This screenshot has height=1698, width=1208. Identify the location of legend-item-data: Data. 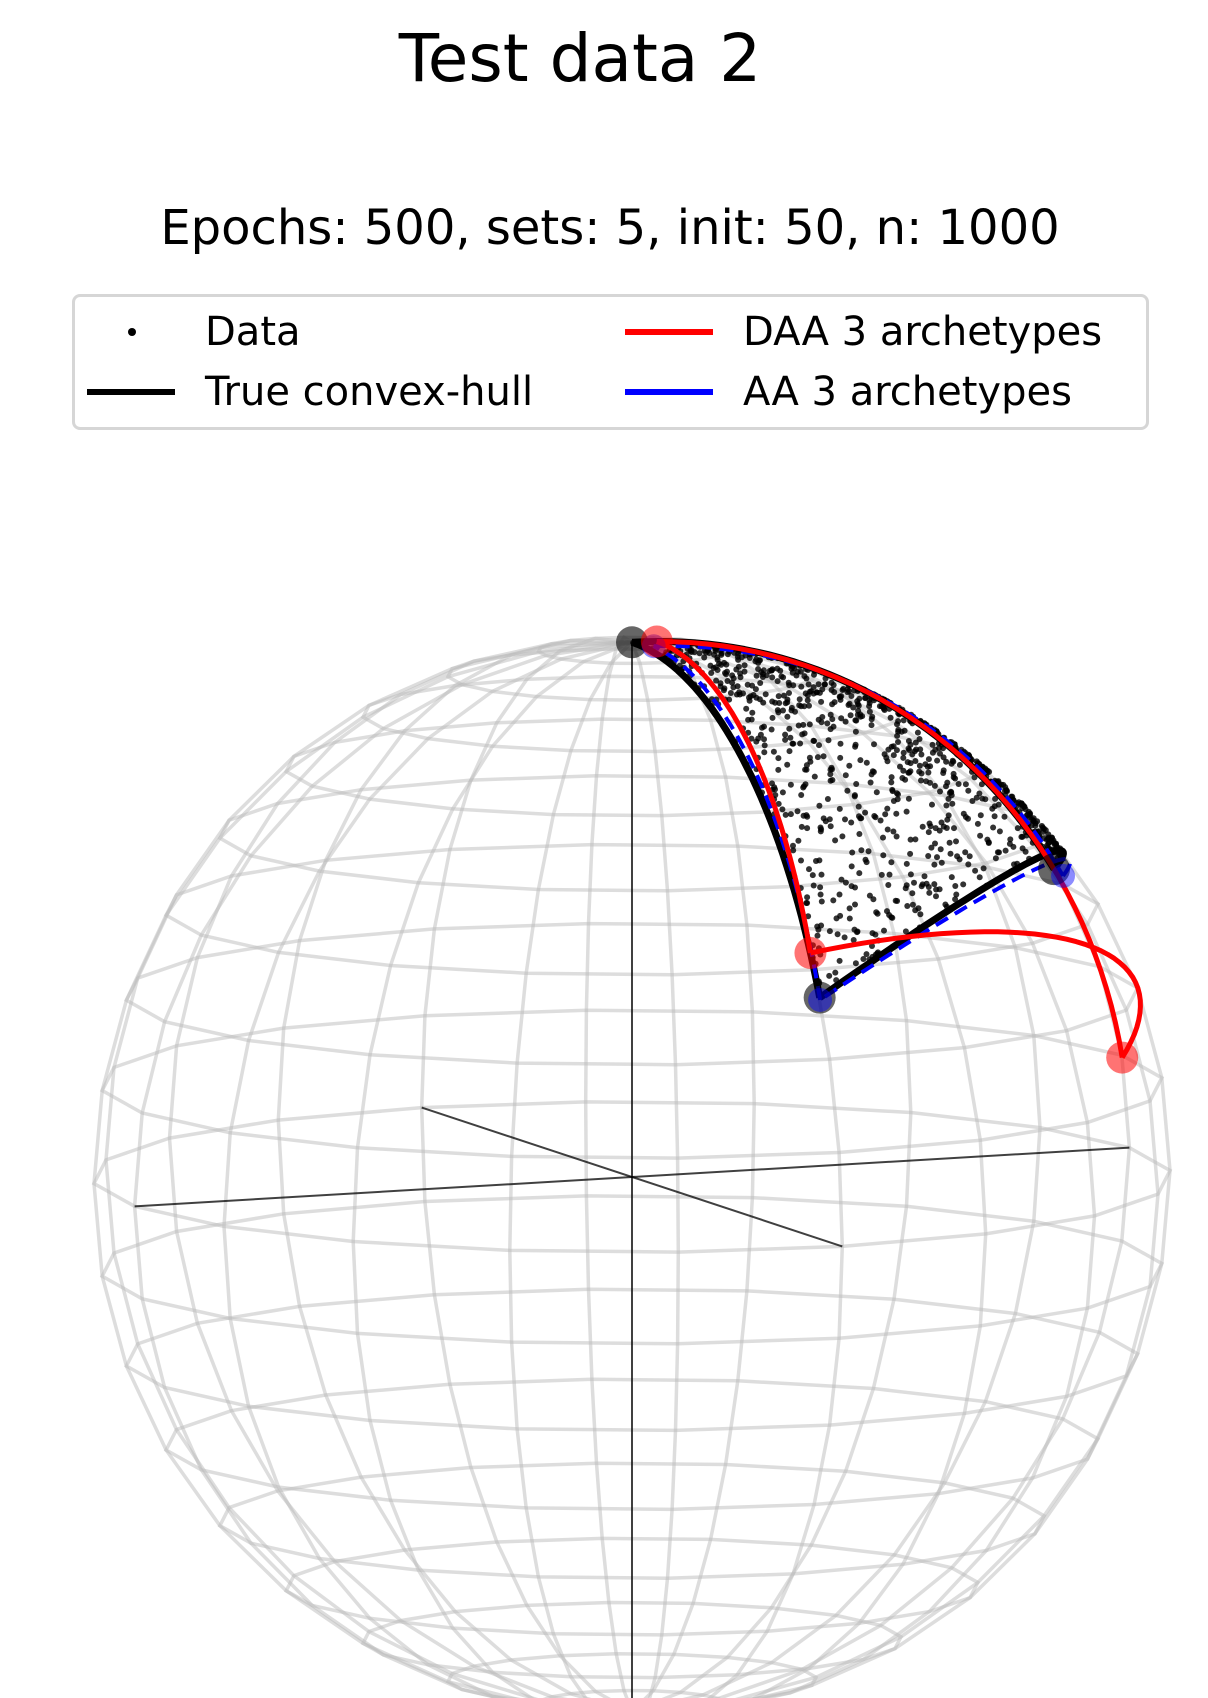
(191, 332).